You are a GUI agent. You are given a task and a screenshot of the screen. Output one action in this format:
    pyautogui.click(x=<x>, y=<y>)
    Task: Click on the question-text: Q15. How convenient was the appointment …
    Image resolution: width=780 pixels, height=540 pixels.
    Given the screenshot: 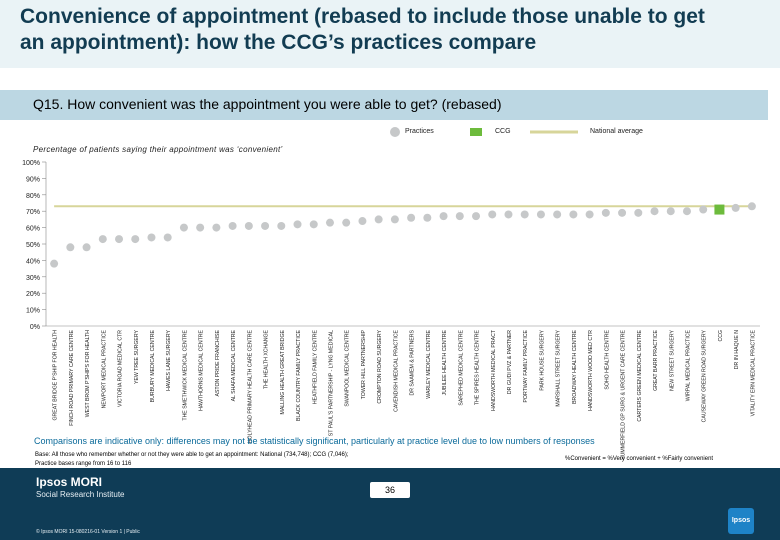 What is the action you would take?
    pyautogui.click(x=267, y=104)
    